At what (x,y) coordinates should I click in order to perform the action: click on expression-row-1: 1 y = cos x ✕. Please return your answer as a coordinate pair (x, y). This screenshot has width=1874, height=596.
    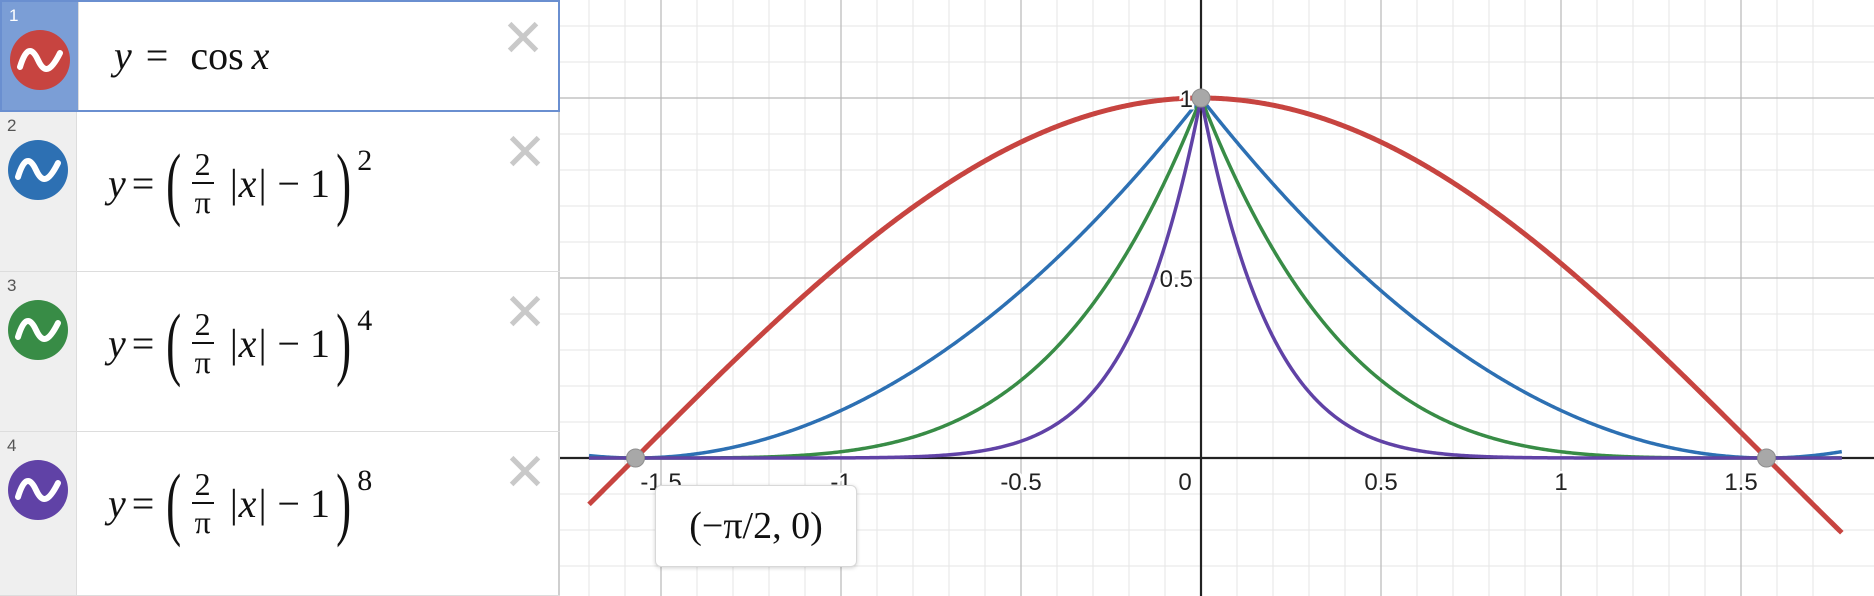
    Looking at the image, I should click on (280, 56).